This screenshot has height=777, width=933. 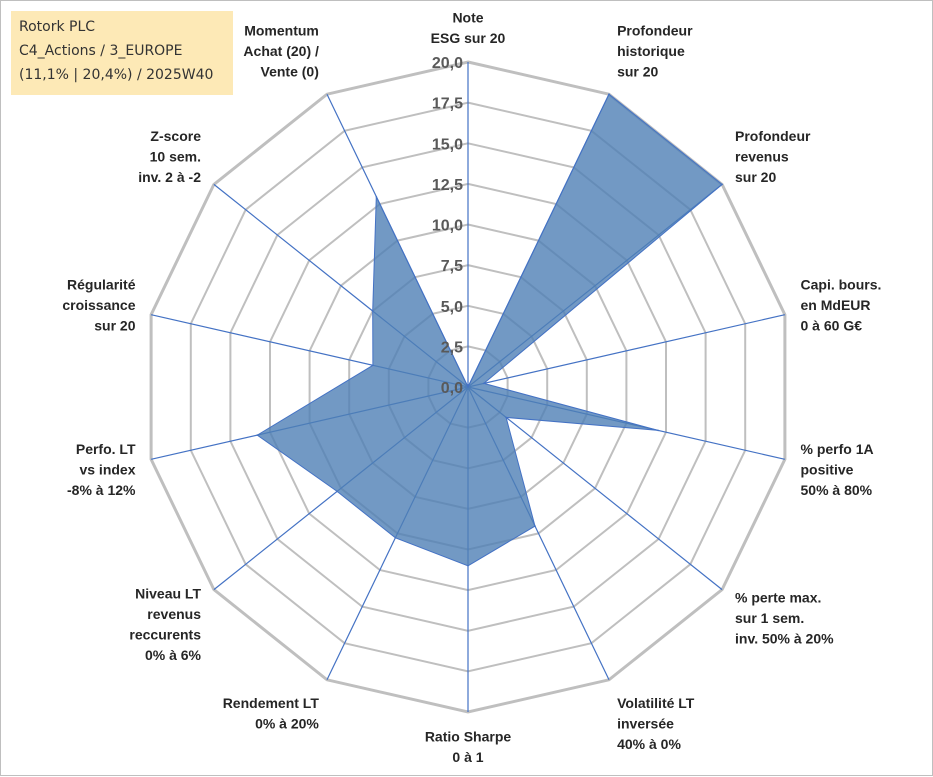 What do you see at coordinates (447, 63) in the screenshot?
I see `tick-label-8: 20,0` at bounding box center [447, 63].